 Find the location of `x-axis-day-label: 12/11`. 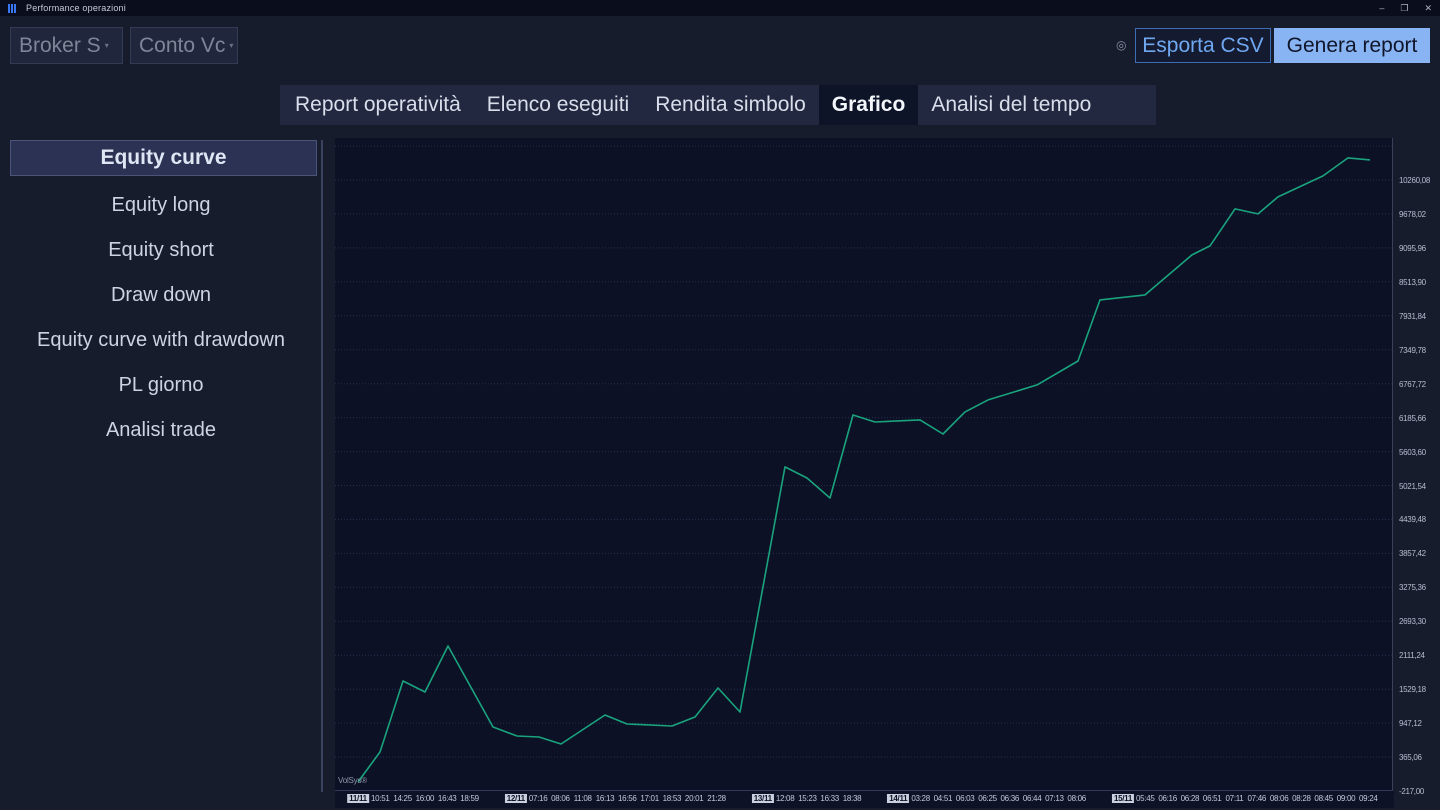

x-axis-day-label: 12/11 is located at coordinates (515, 798).